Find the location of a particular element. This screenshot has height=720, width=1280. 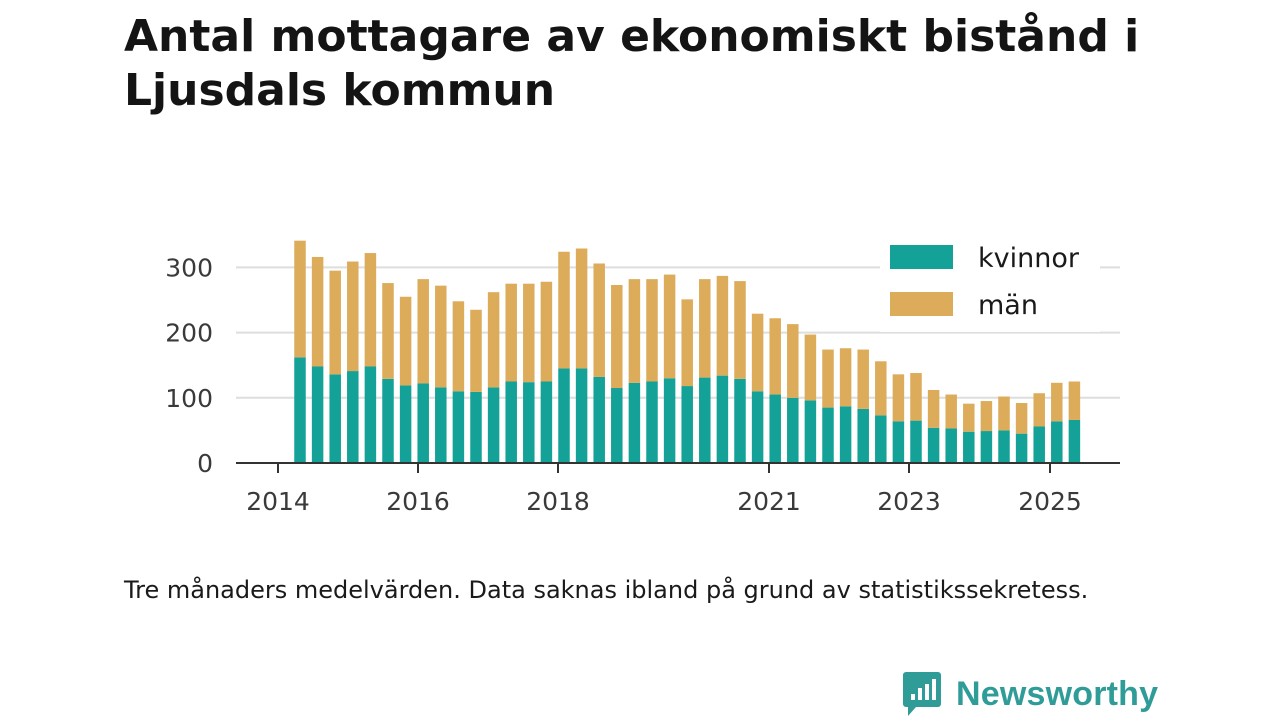

newsworthy-logo-icon is located at coordinates (922, 694).